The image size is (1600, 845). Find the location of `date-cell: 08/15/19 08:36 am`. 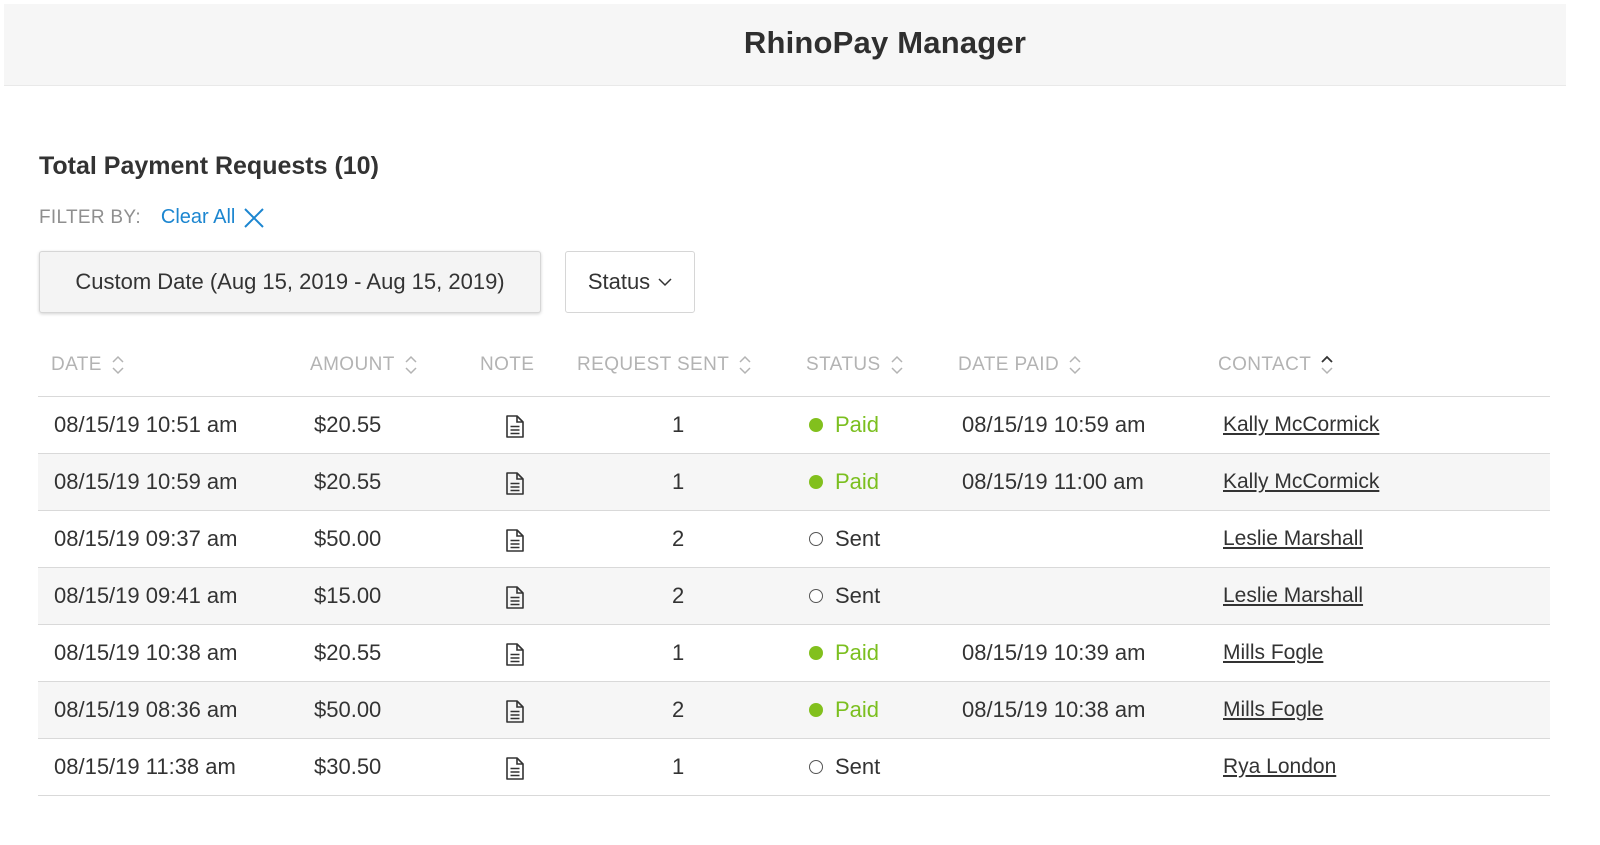

date-cell: 08/15/19 08:36 am is located at coordinates (146, 709).